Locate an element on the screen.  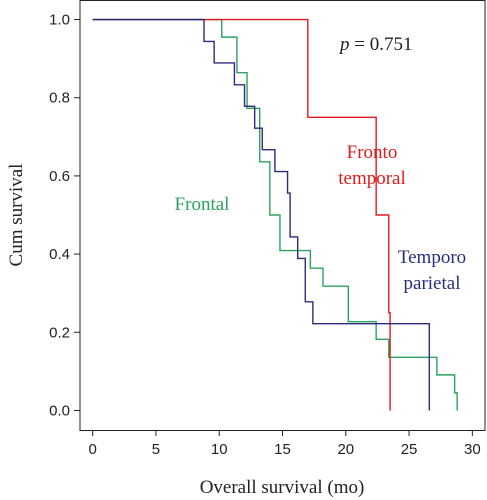
x-axis-title: Overall survival (mo) is located at coordinates (282, 487).